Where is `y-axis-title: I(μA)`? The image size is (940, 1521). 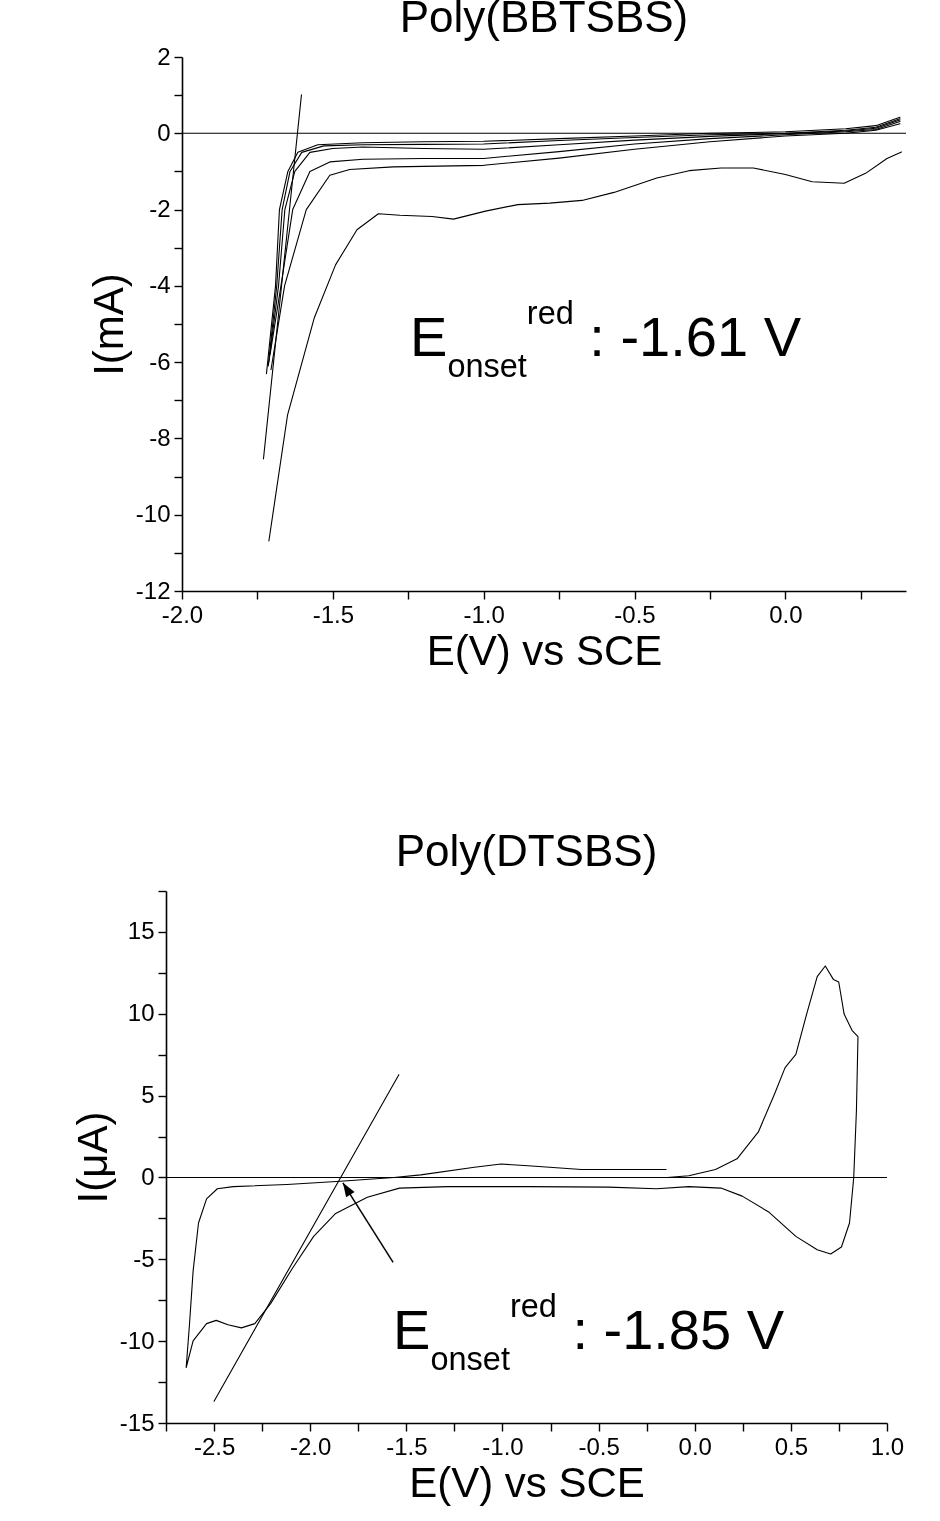 y-axis-title: I(μA) is located at coordinates (92, 1157).